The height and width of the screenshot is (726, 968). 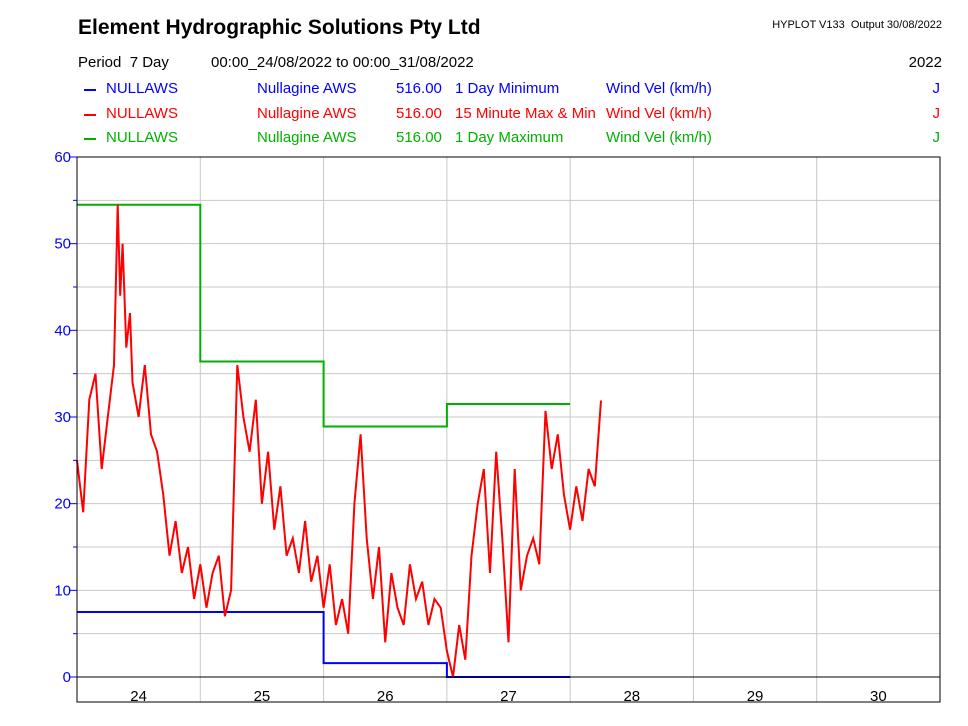 I want to click on x-tick-label: 30, so click(x=878, y=696).